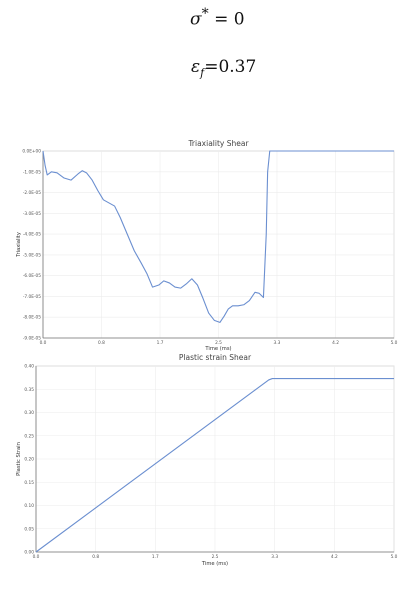 This screenshot has width=418, height=591. What do you see at coordinates (32, 235) in the screenshot?
I see `triaxiality-y-tick-label: -4.0E-05` at bounding box center [32, 235].